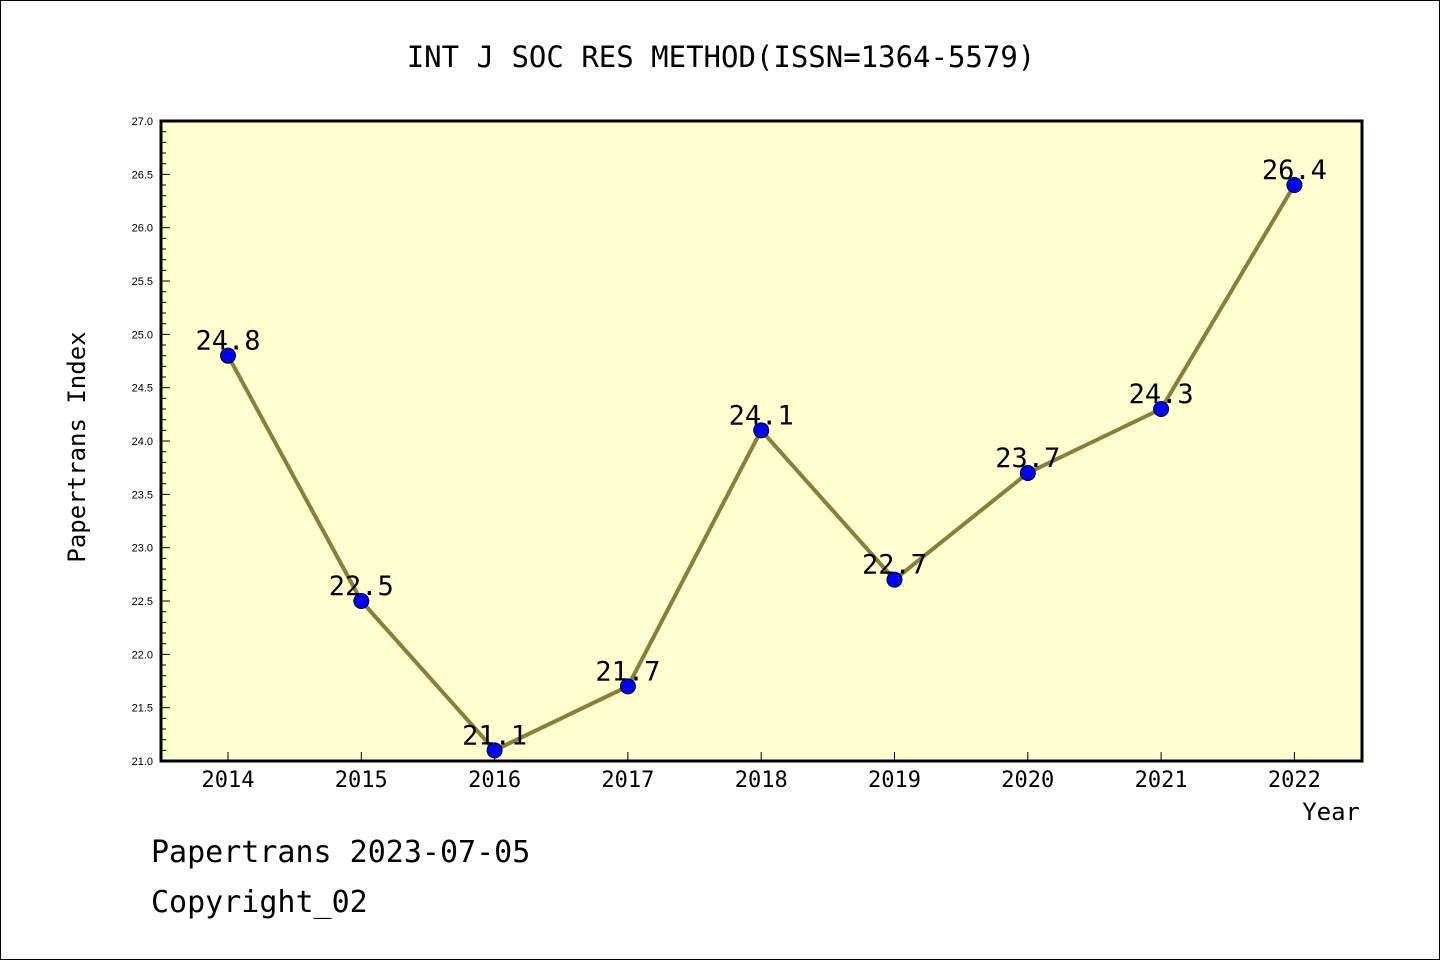  What do you see at coordinates (142, 335) in the screenshot?
I see `y-tick-label: 25.0` at bounding box center [142, 335].